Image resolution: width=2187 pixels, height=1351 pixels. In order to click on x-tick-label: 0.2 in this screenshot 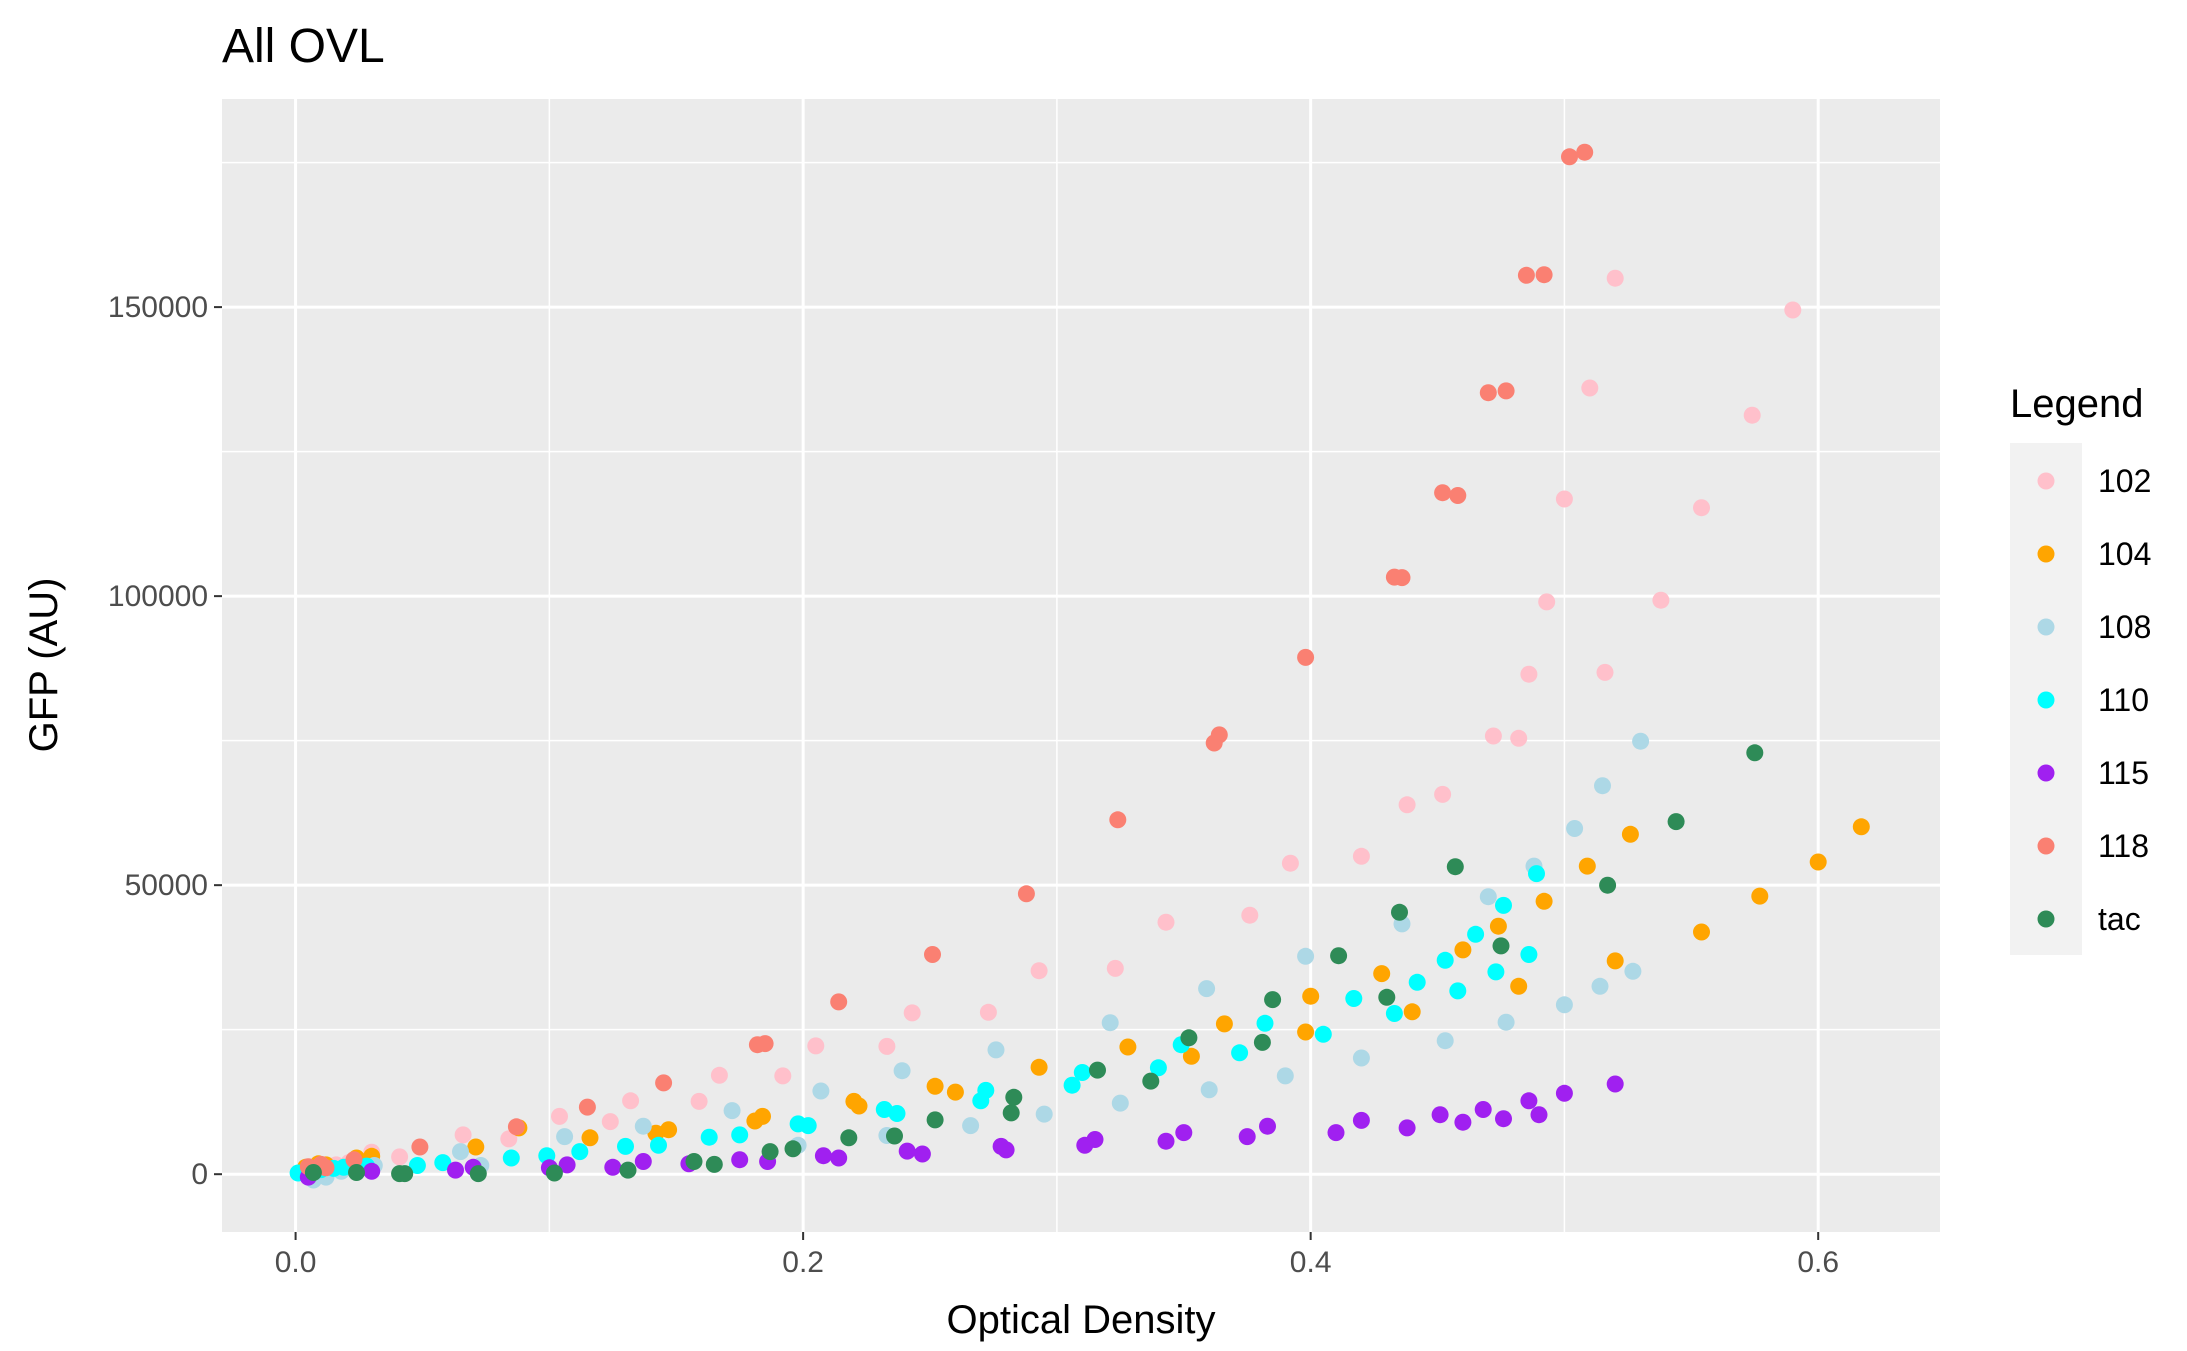, I will do `click(803, 1262)`.